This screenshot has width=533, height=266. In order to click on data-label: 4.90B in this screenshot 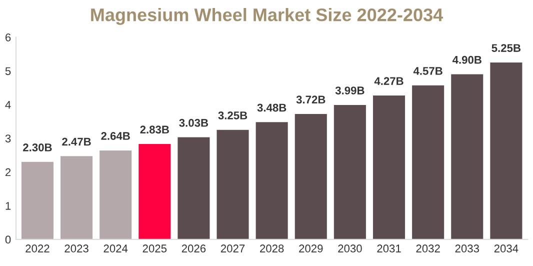, I will do `click(467, 60)`.